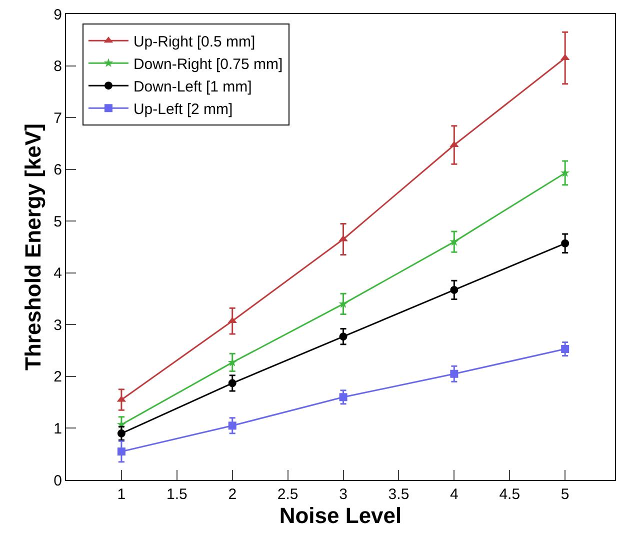 This screenshot has width=619, height=536. What do you see at coordinates (232, 494) in the screenshot?
I see `x-tick-label: 2` at bounding box center [232, 494].